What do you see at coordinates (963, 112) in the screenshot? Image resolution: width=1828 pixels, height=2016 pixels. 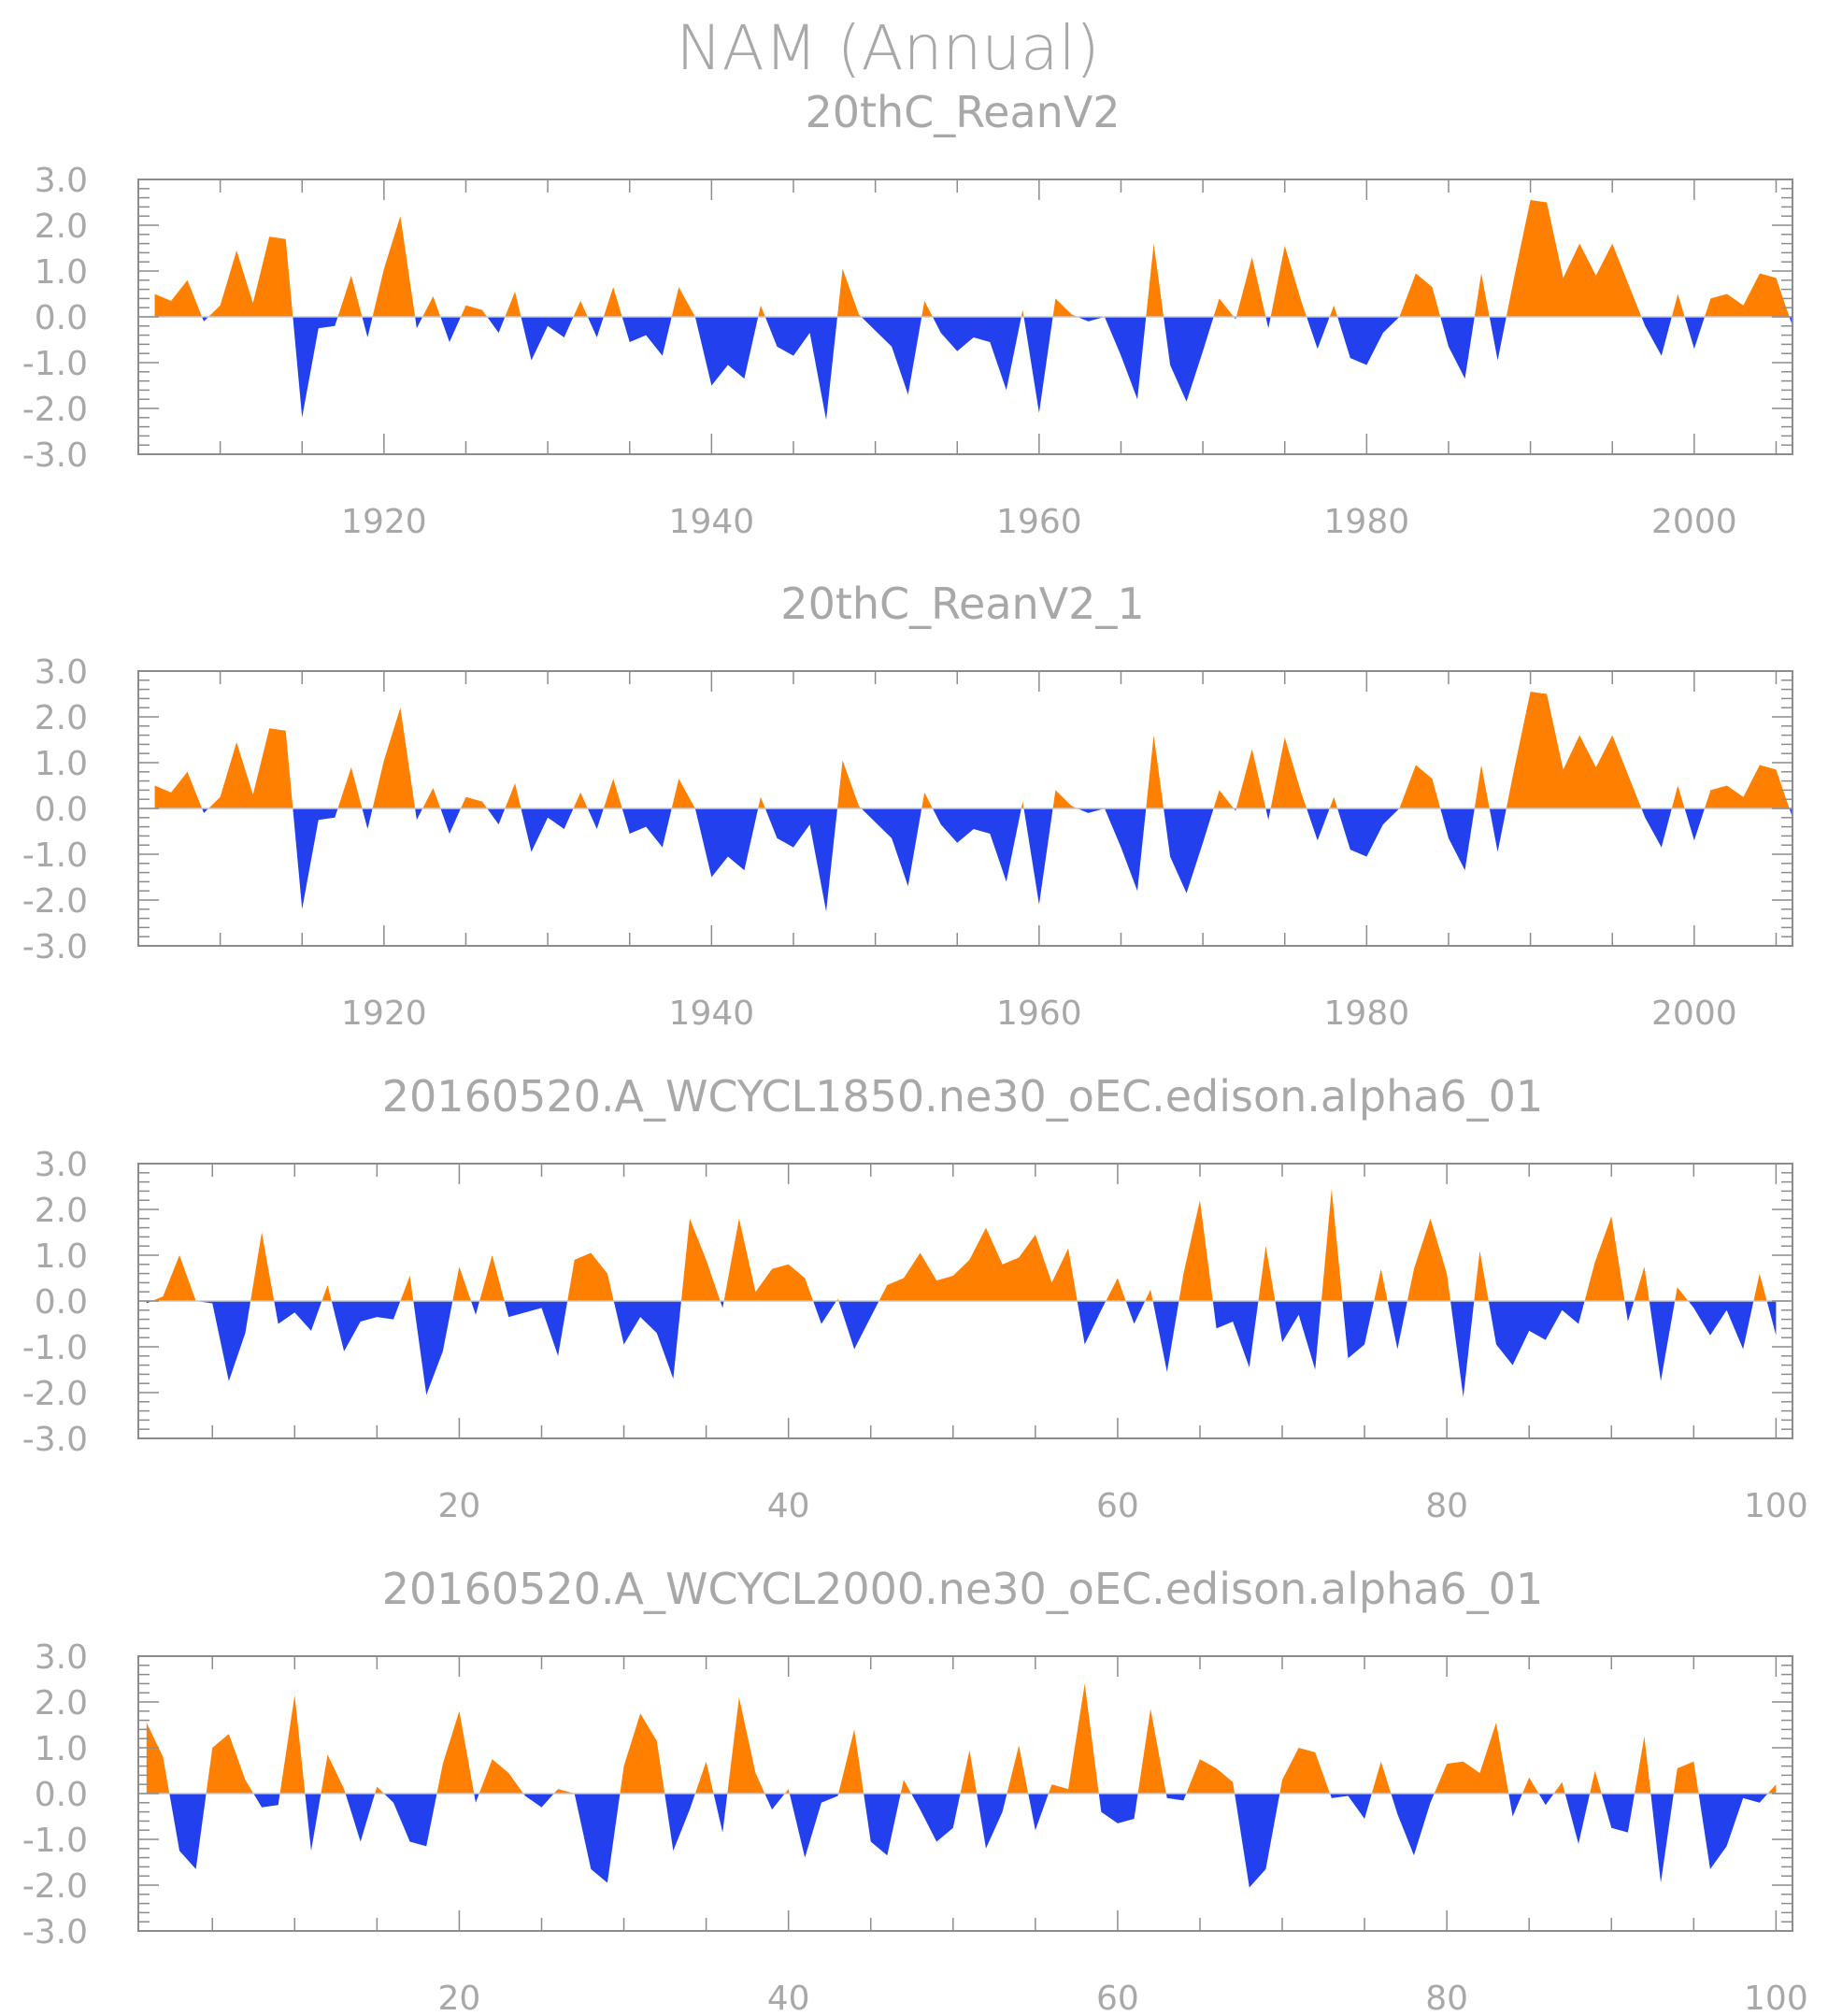 I see `panel-title: 20thC_ReanV2` at bounding box center [963, 112].